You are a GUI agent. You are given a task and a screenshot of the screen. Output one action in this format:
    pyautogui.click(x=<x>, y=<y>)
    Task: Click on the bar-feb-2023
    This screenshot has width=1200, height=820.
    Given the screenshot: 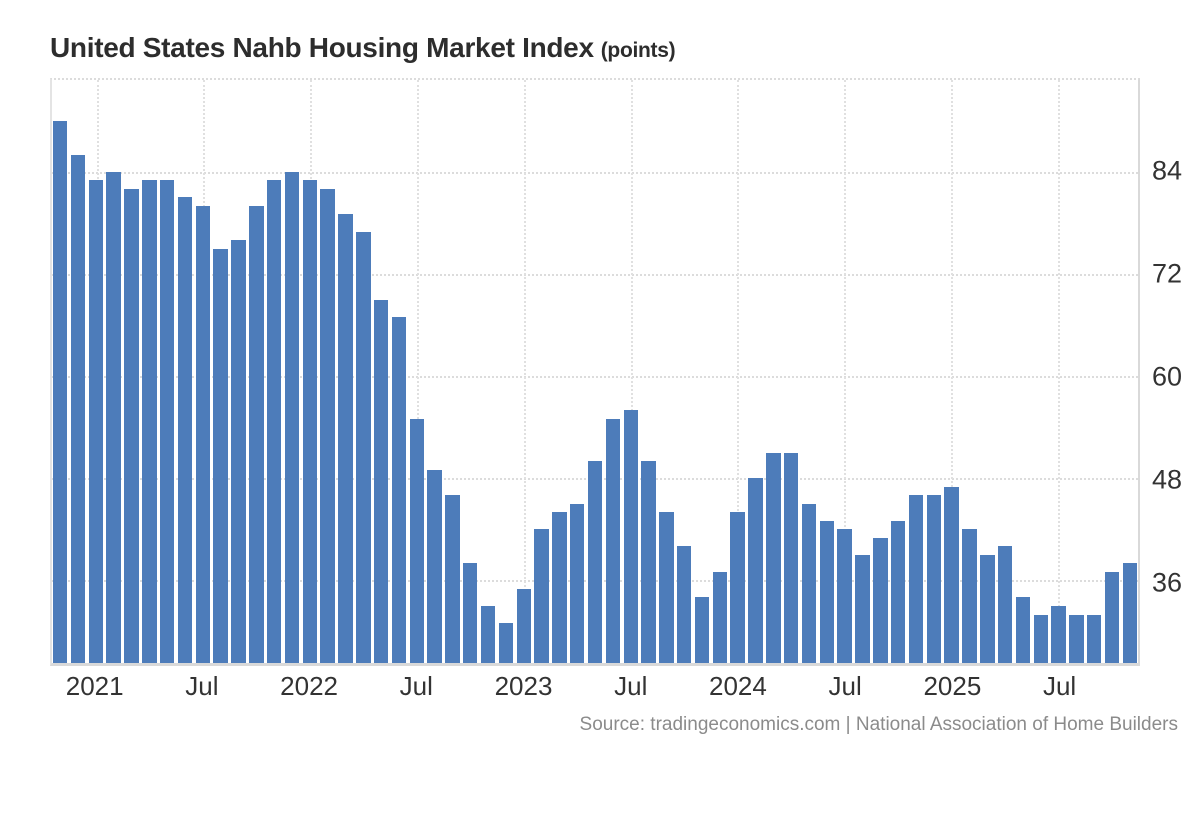 What is the action you would take?
    pyautogui.click(x=541, y=596)
    